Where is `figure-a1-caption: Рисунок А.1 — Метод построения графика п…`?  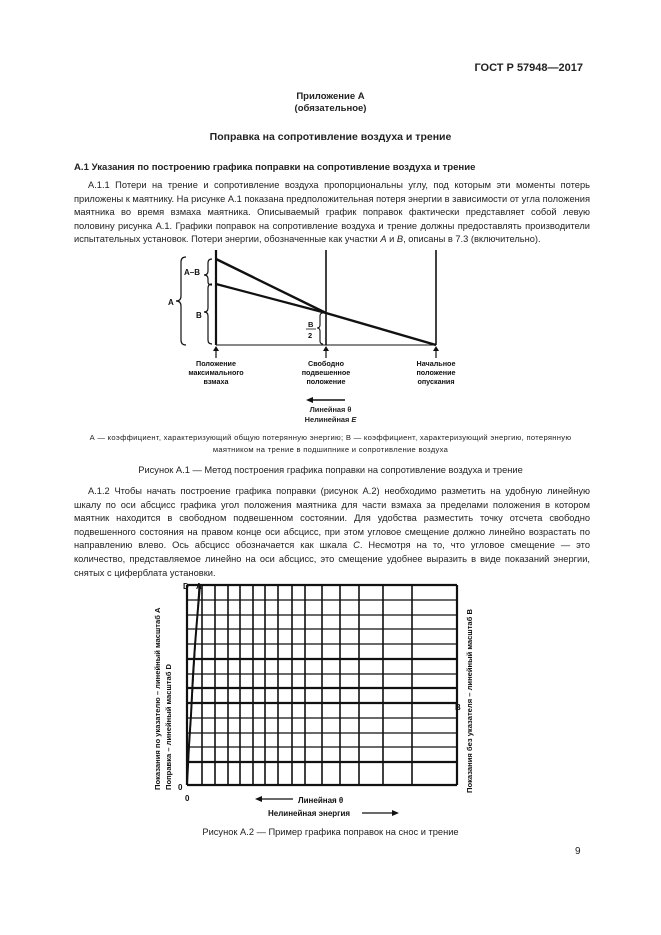
figure-a1-caption: Рисунок А.1 — Метод построения графика п… is located at coordinates (330, 470).